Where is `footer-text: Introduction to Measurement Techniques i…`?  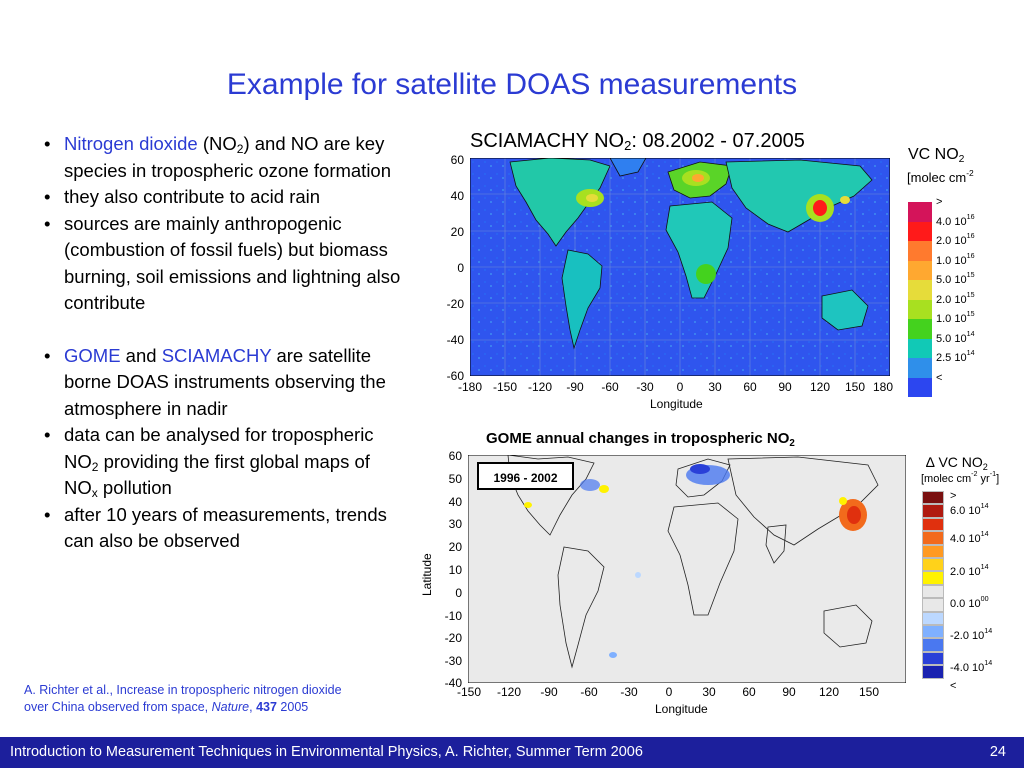 footer-text: Introduction to Measurement Techniques i… is located at coordinates (326, 752).